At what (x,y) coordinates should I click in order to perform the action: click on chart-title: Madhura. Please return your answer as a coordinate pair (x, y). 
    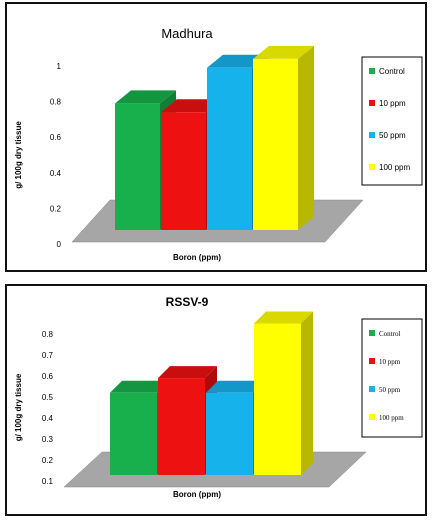
    Looking at the image, I should click on (187, 33).